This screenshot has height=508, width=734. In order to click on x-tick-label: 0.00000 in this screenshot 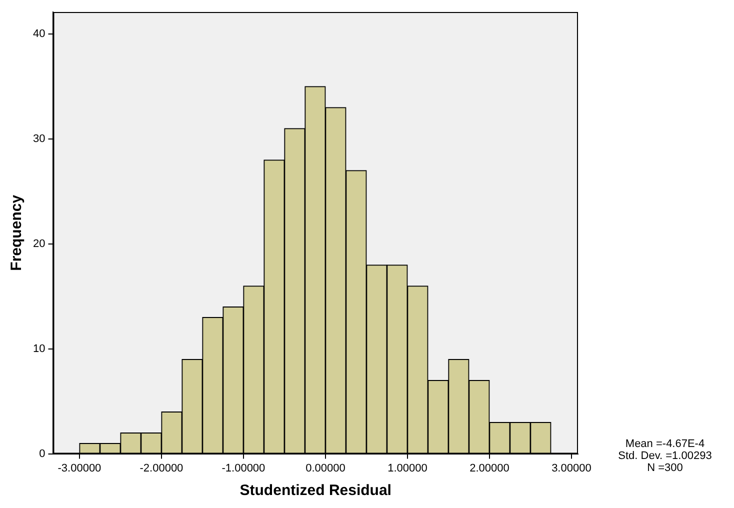, I will do `click(326, 468)`.